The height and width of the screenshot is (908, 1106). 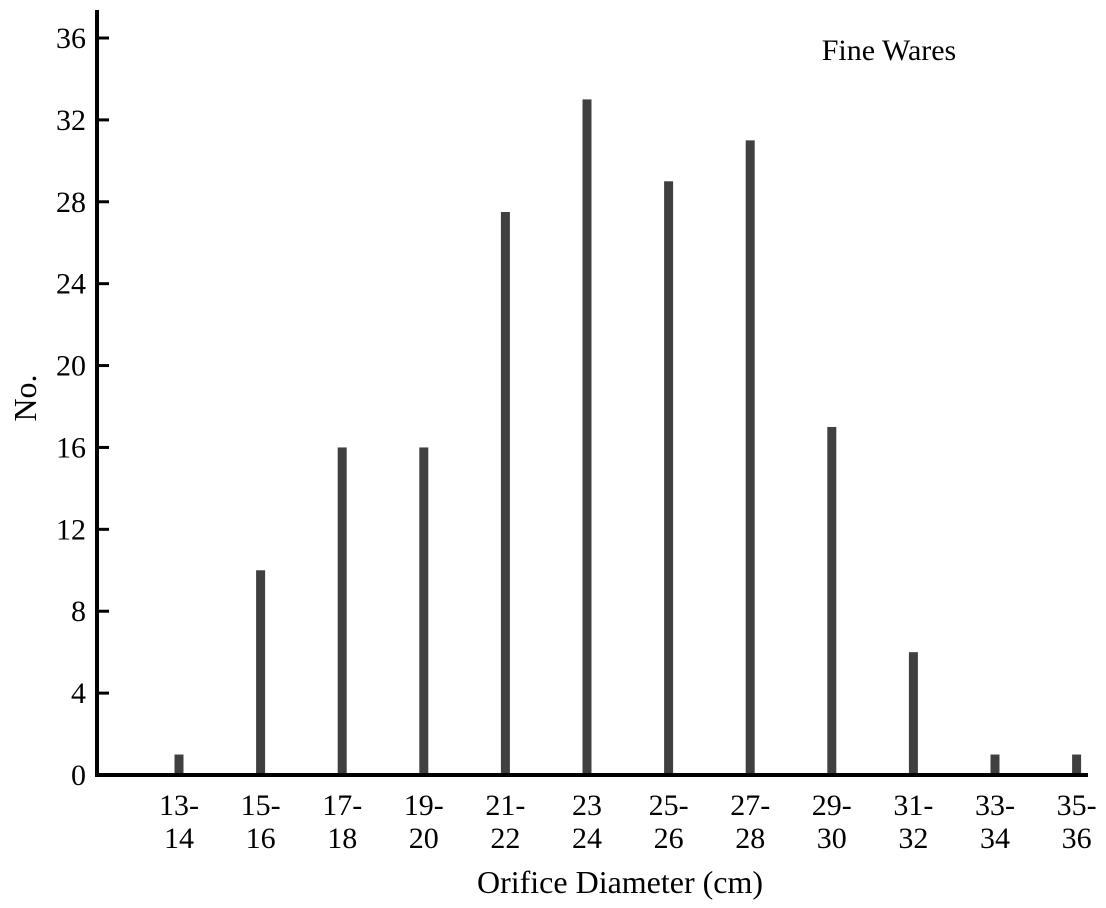 What do you see at coordinates (750, 838) in the screenshot?
I see `x-tick-label-line2: 28` at bounding box center [750, 838].